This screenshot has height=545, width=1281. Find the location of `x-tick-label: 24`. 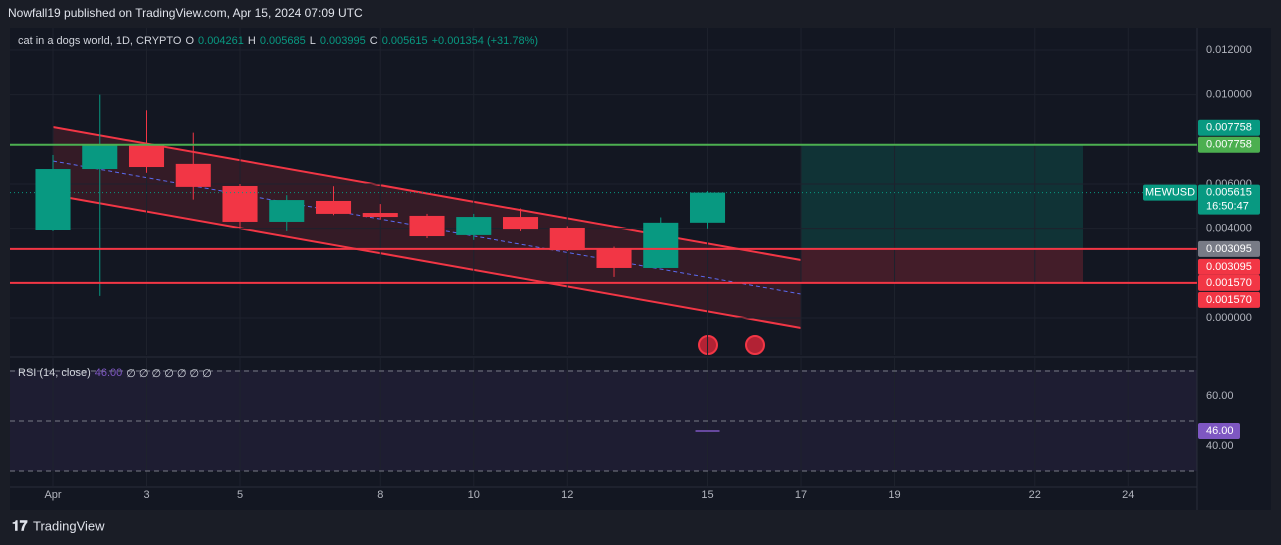

x-tick-label: 24 is located at coordinates (1128, 495).